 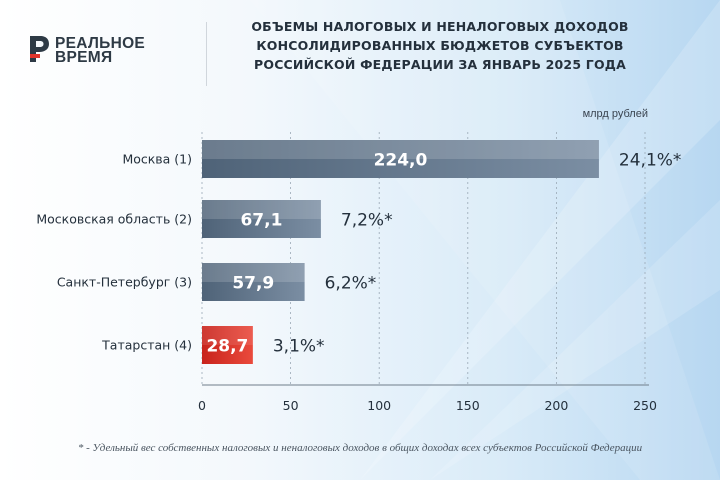 What do you see at coordinates (124, 282) in the screenshot?
I see `category-label-2: Санкт-Петербург (3)` at bounding box center [124, 282].